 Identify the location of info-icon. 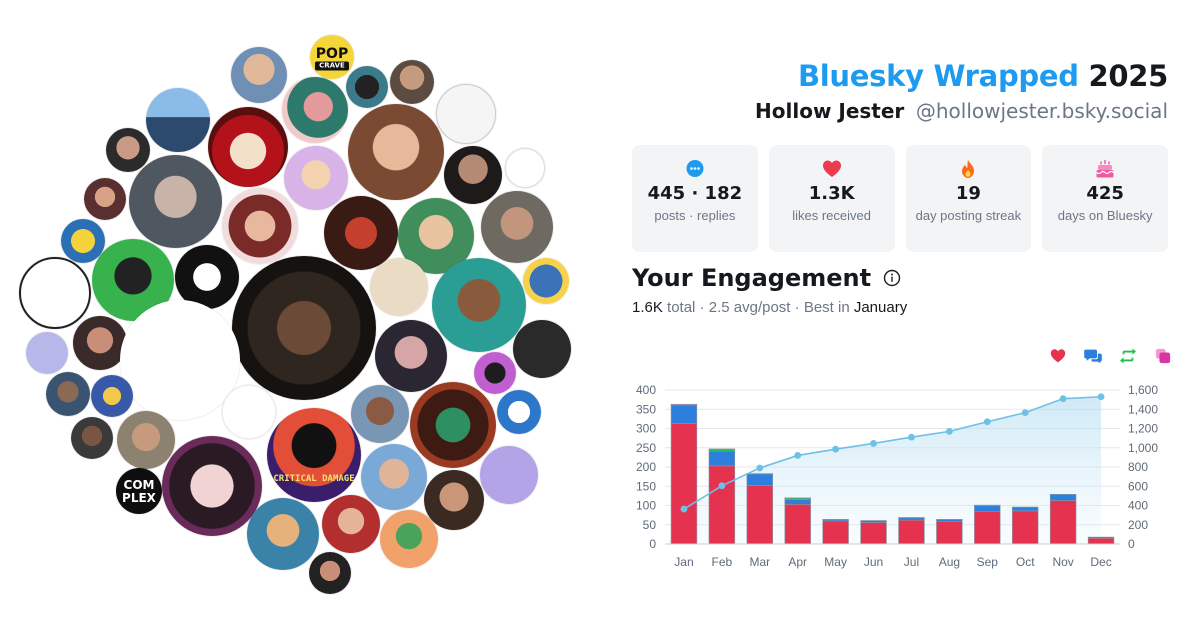
(892, 278).